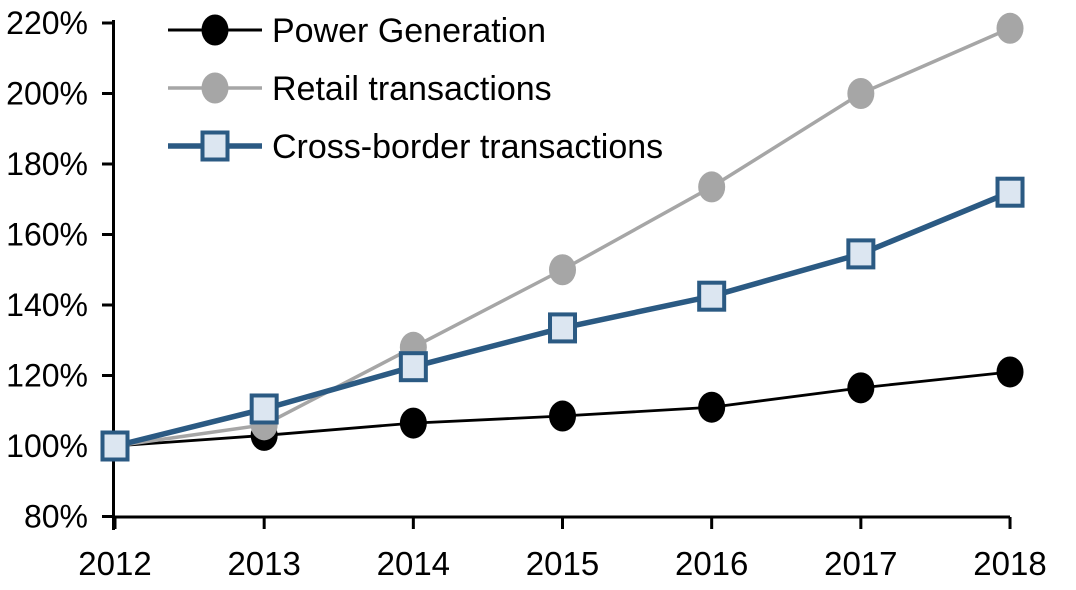  I want to click on legend-swatch-marker-cross-border-transactions, so click(215, 146).